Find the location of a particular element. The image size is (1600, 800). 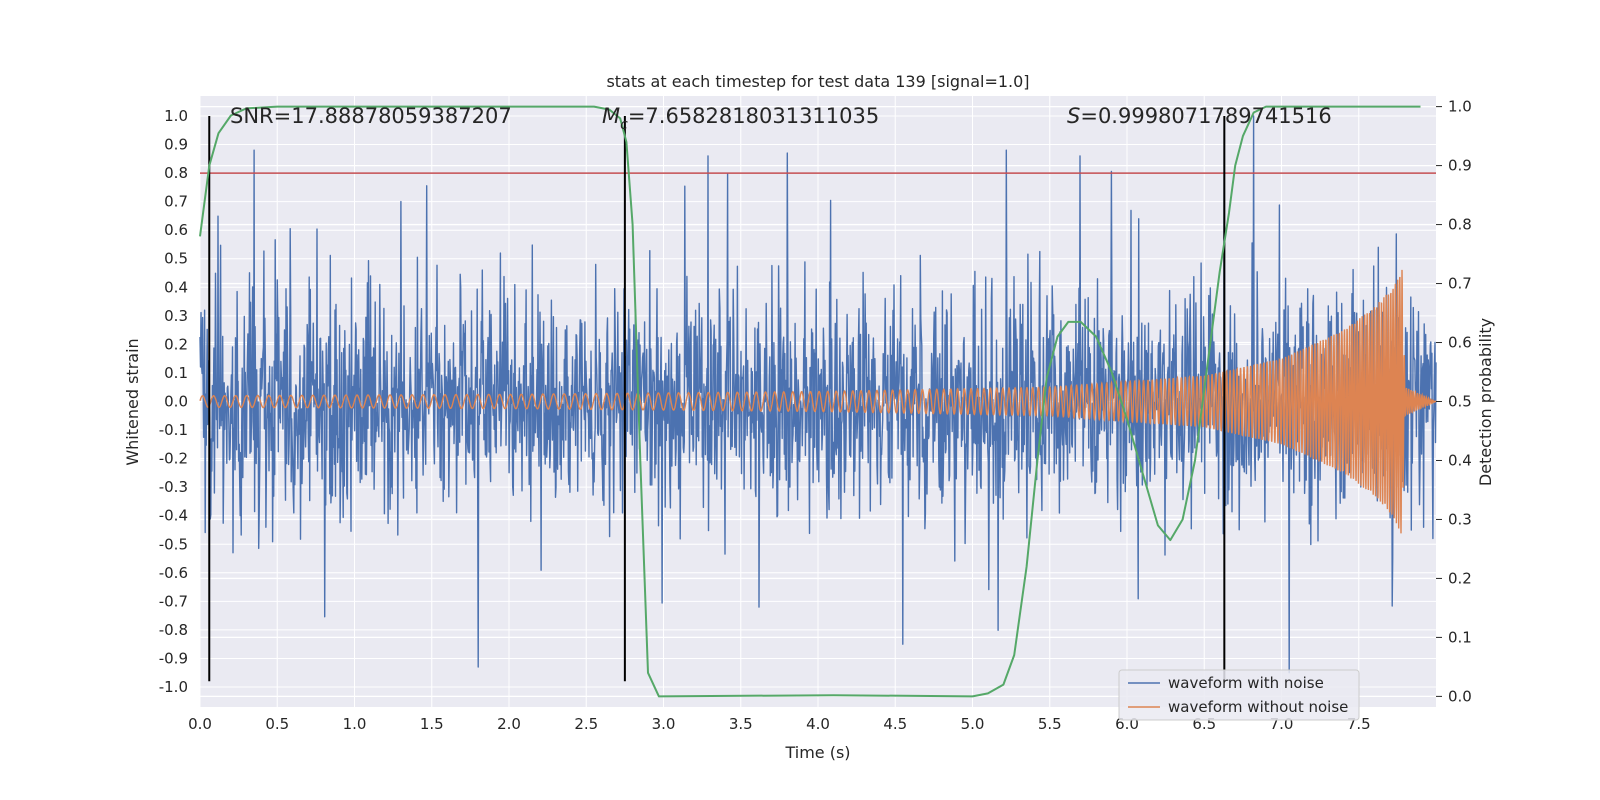

y-axis-label: Whitened strain is located at coordinates (132, 401).